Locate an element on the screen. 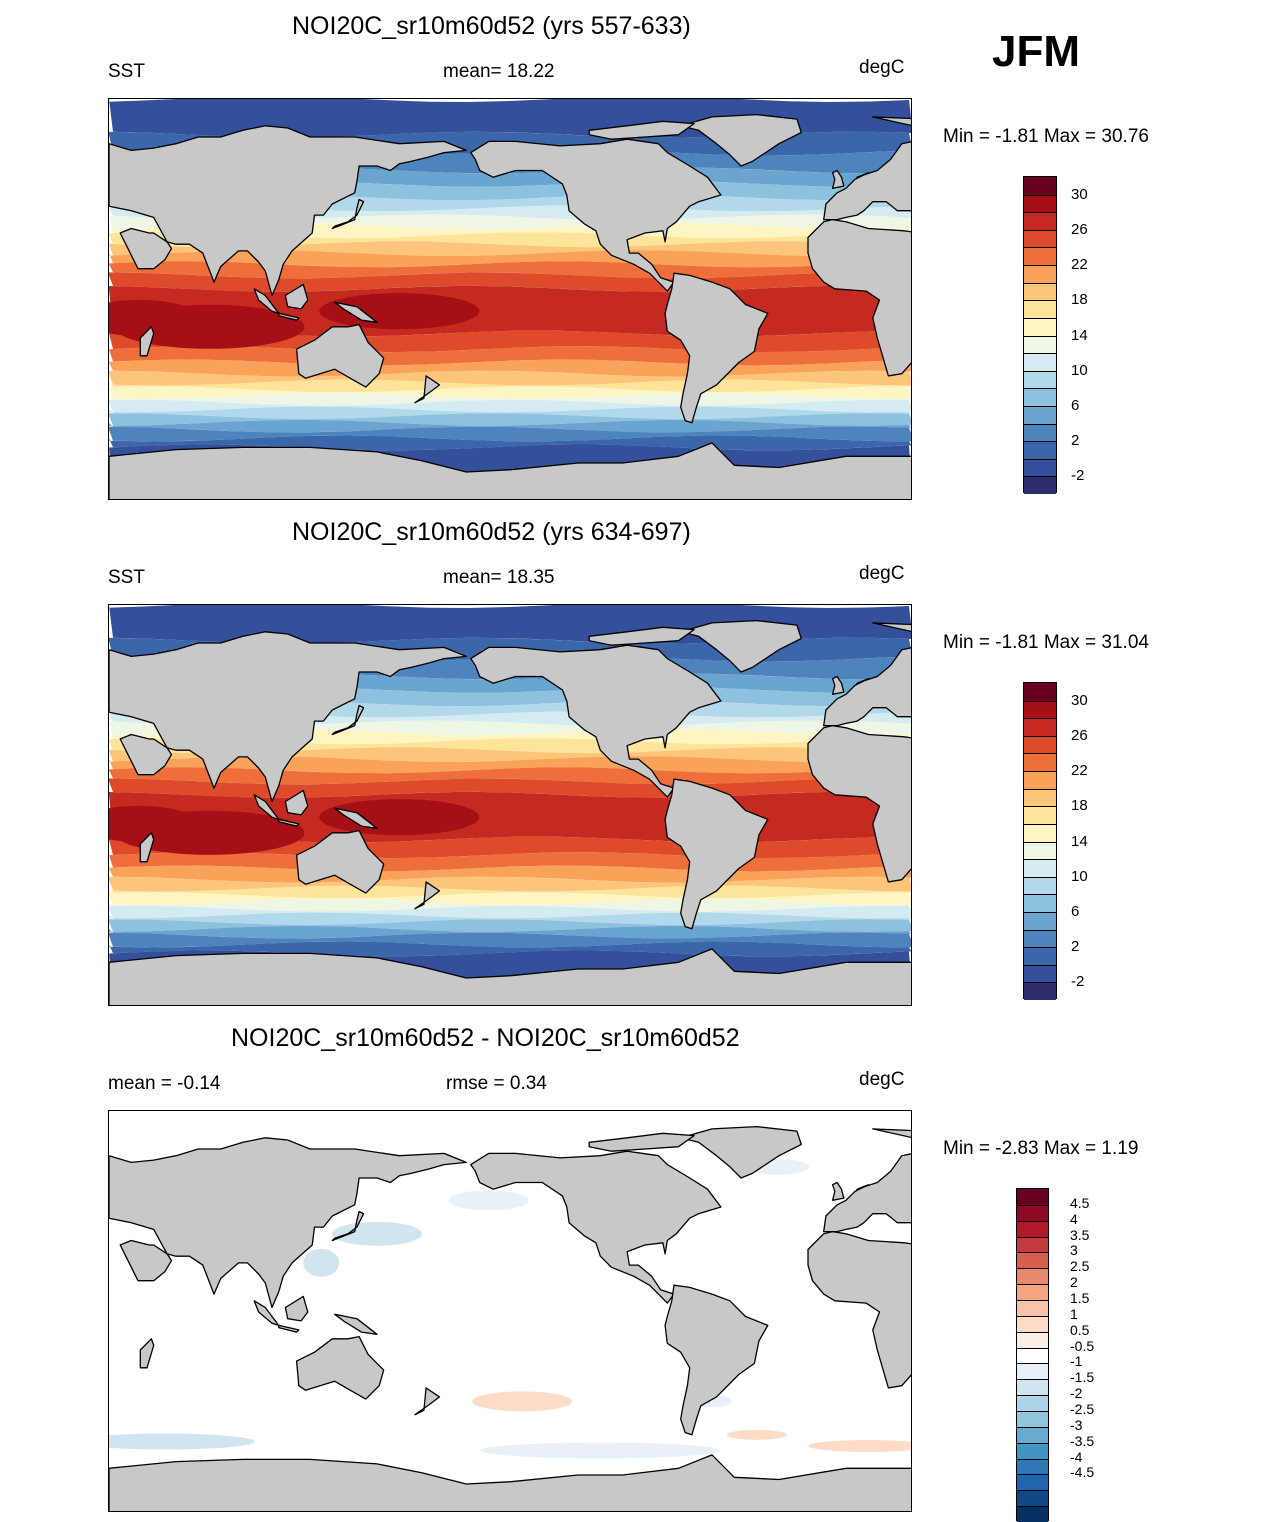 Image resolution: width=1285 pixels, height=1522 pixels. colorbar-tick-label: -4.5 is located at coordinates (1082, 1472).